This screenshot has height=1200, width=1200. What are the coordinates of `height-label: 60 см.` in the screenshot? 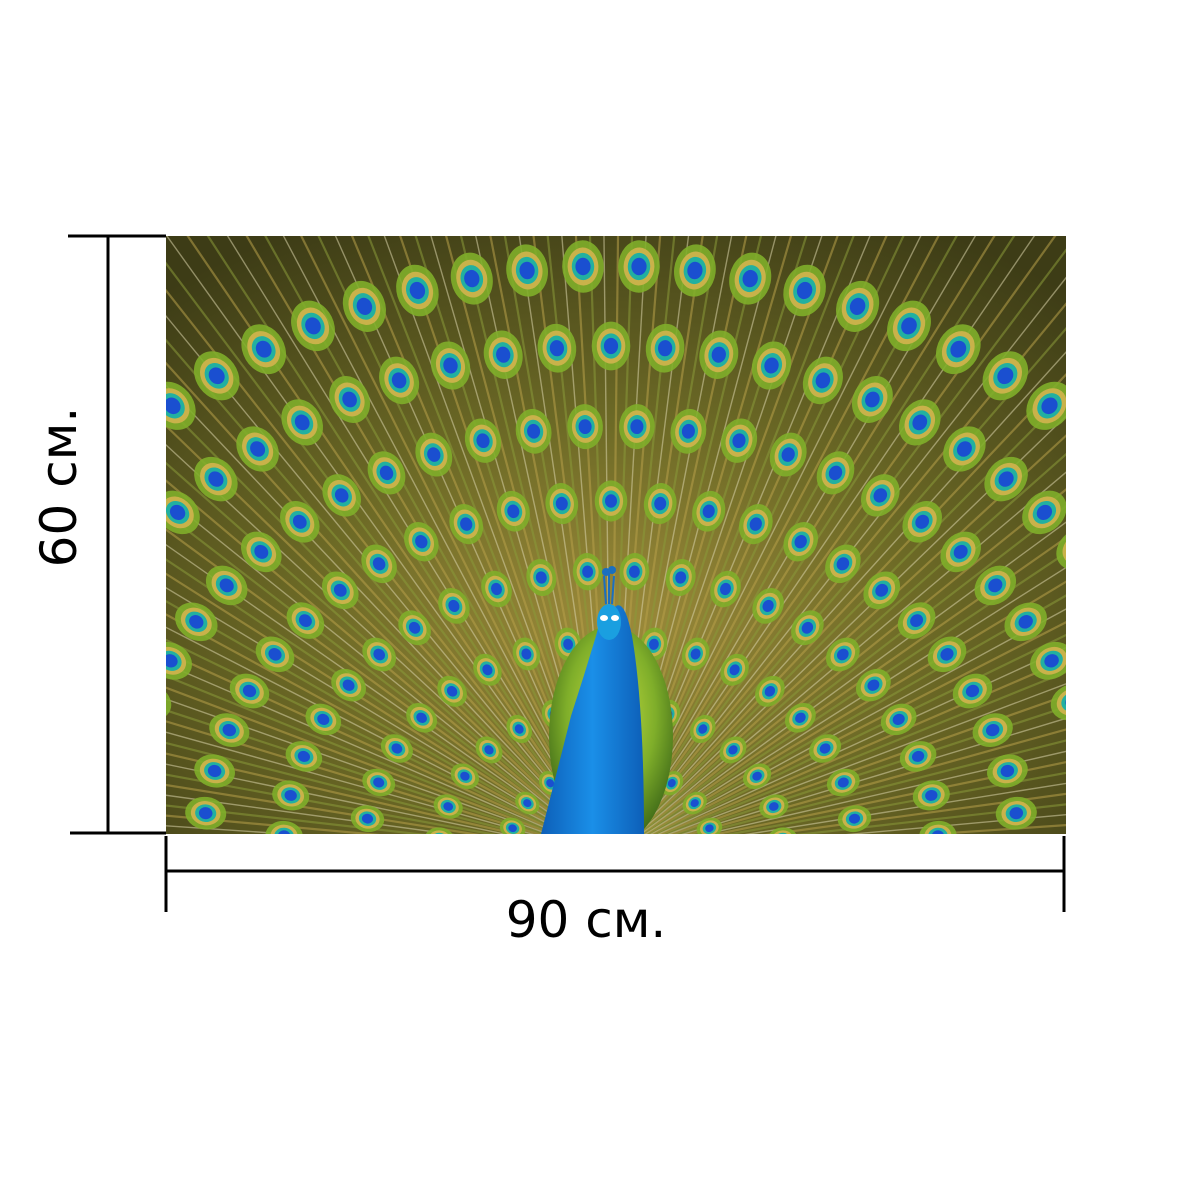 It's located at (59, 487).